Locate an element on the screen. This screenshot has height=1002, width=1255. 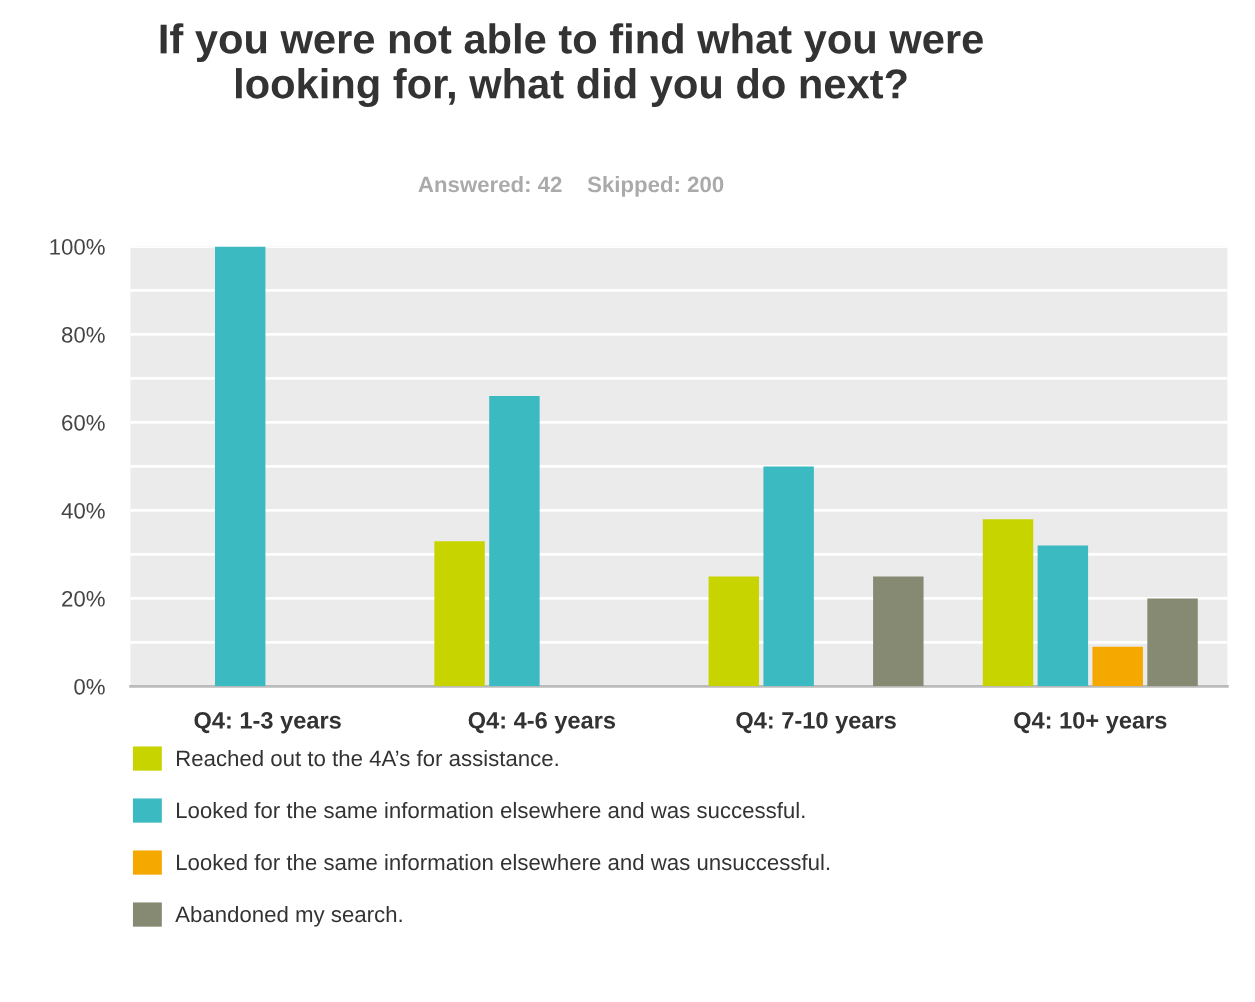
y-tick-label: 100% is located at coordinates (77, 247).